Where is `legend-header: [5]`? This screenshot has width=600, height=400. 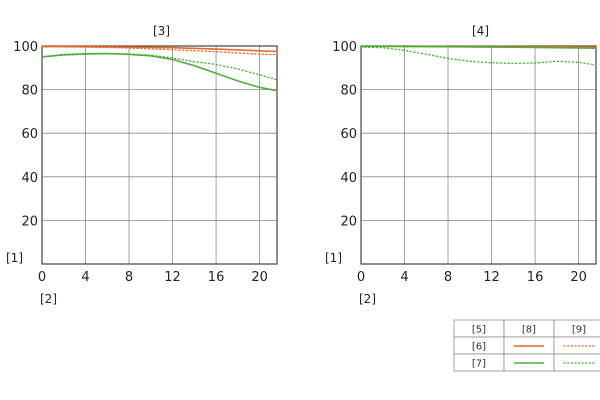
legend-header: [5] is located at coordinates (479, 330).